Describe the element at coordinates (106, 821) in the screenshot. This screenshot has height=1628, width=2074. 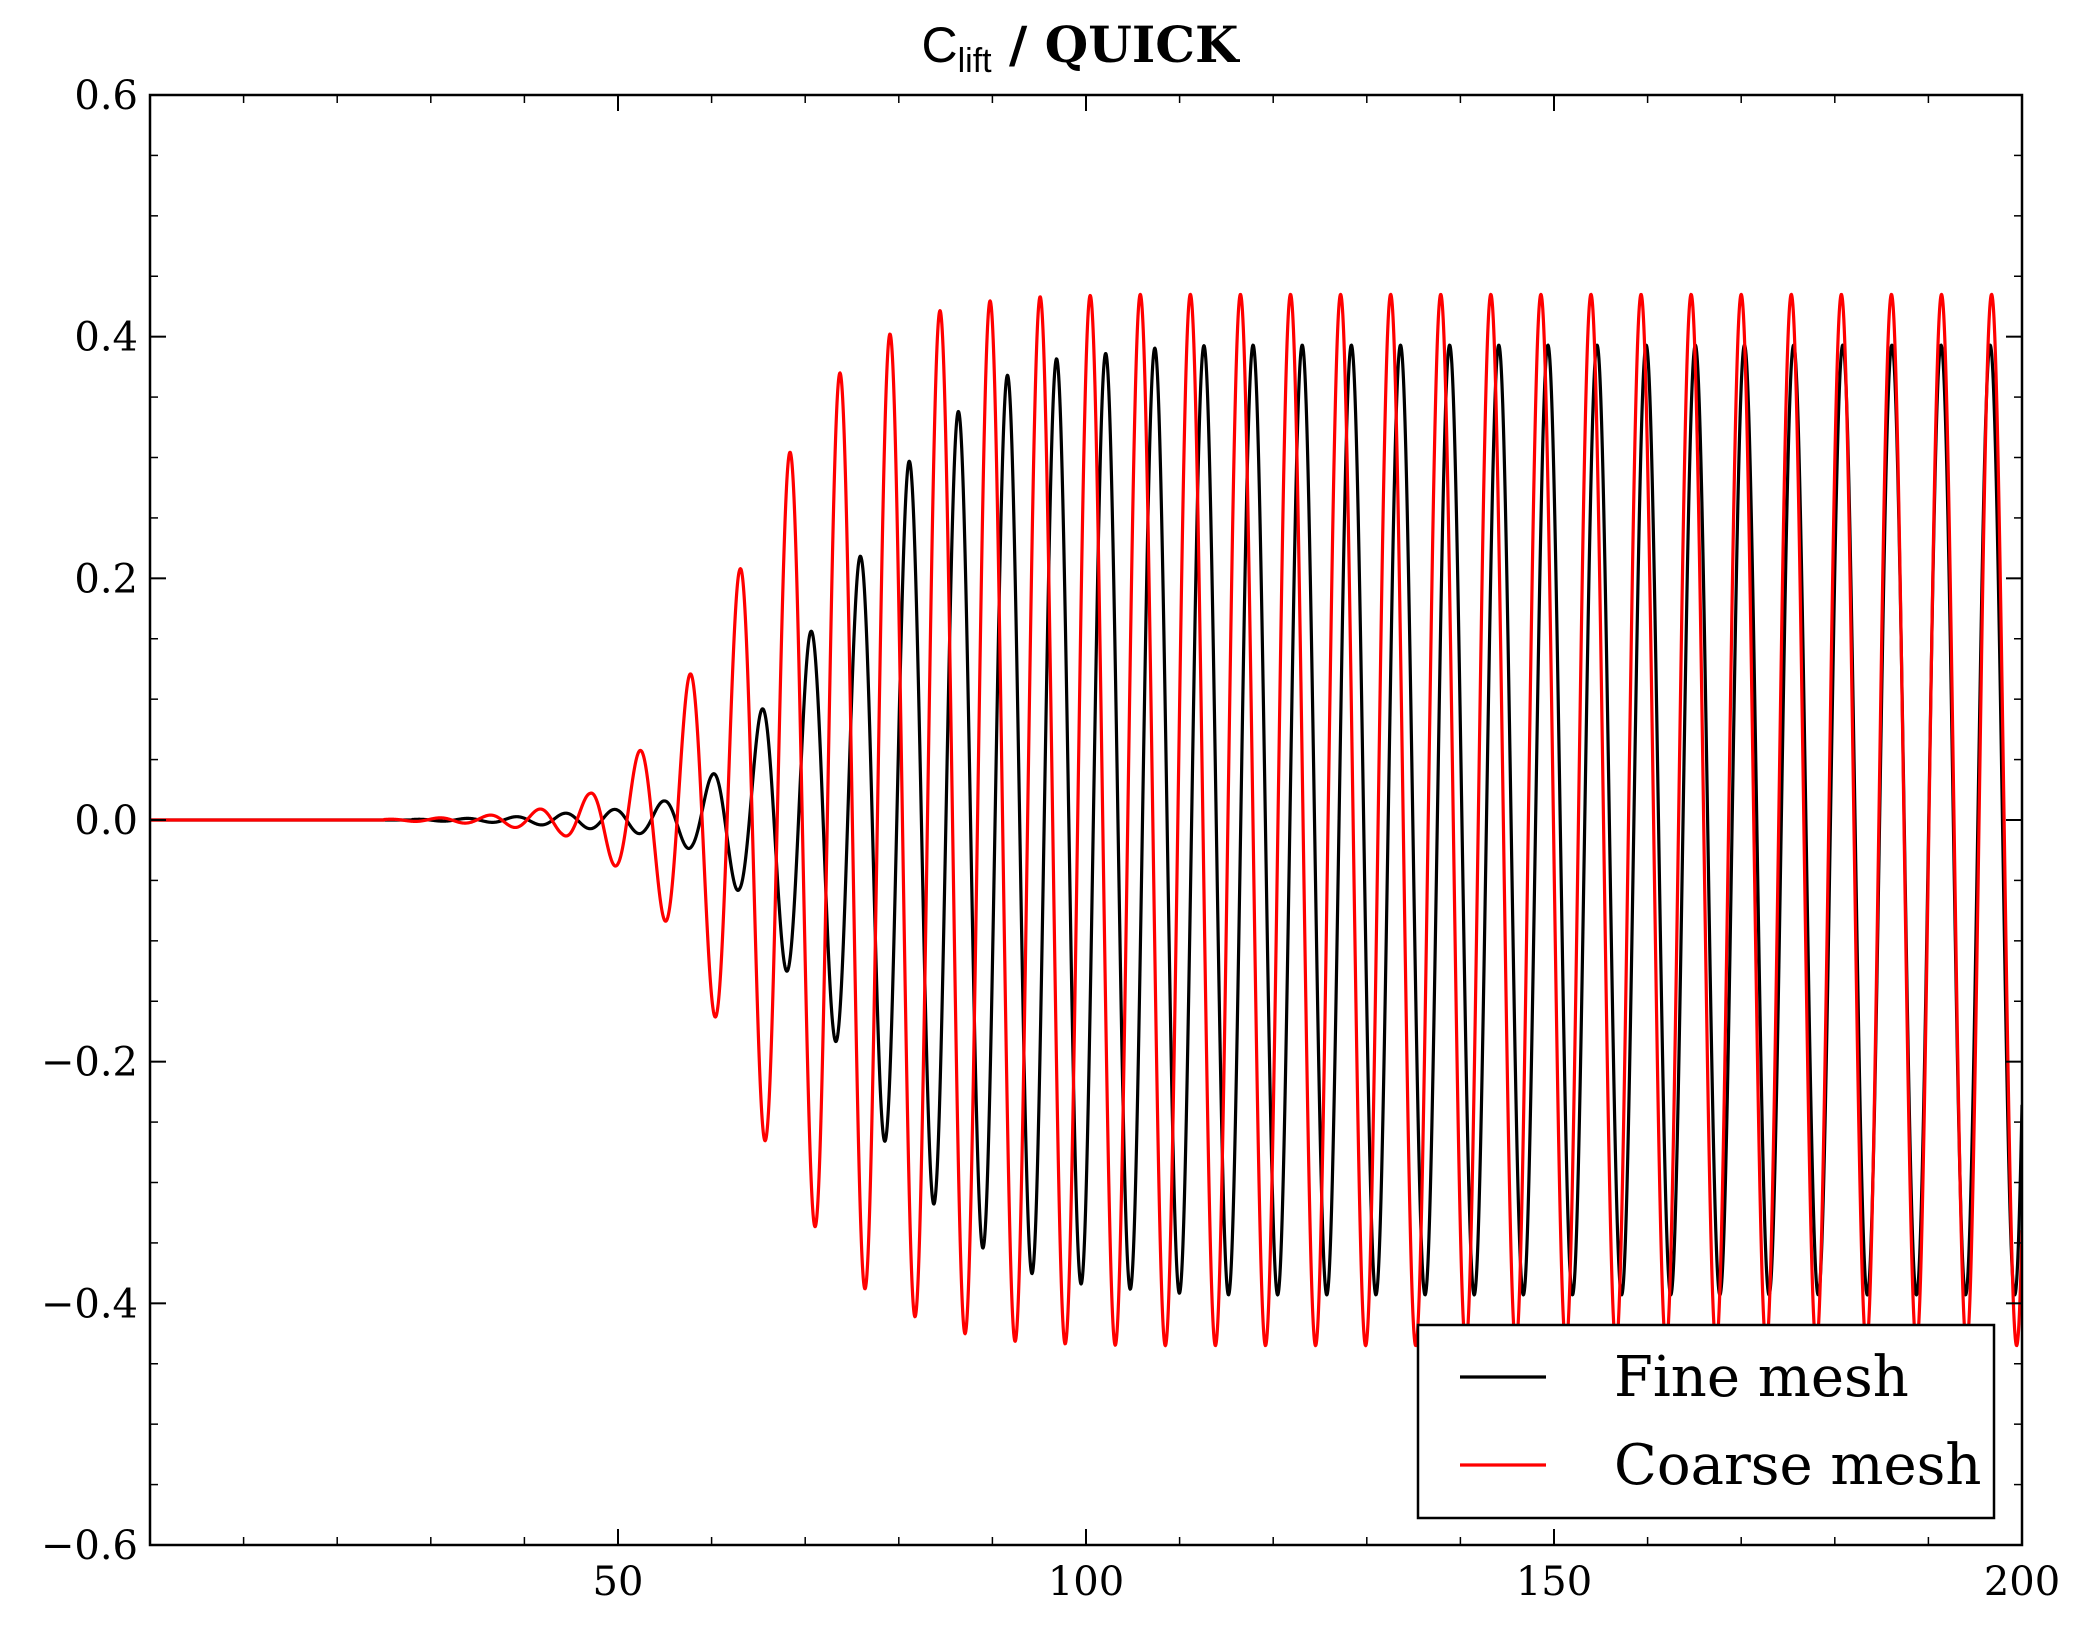
I see `y-tick-label: 0.0` at that location.